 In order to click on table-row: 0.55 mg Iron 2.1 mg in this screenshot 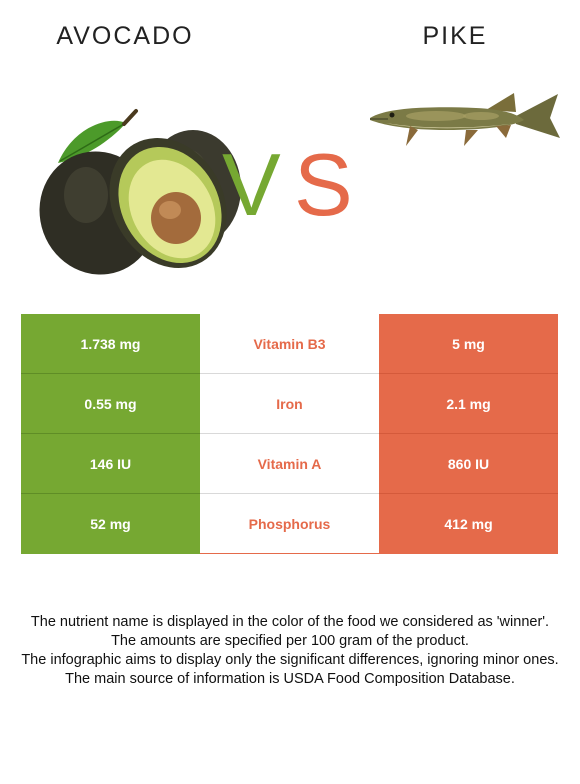, I will do `click(289, 404)`.